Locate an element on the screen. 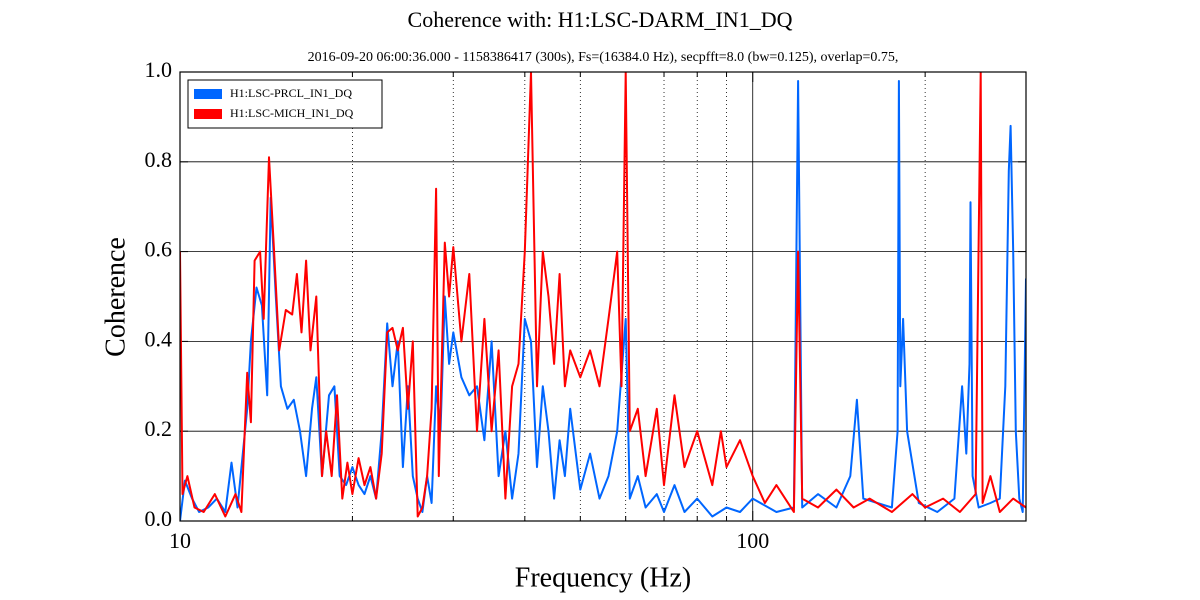 This screenshot has width=1200, height=600. x-axis-label: Frequency (Hz) is located at coordinates (603, 577).